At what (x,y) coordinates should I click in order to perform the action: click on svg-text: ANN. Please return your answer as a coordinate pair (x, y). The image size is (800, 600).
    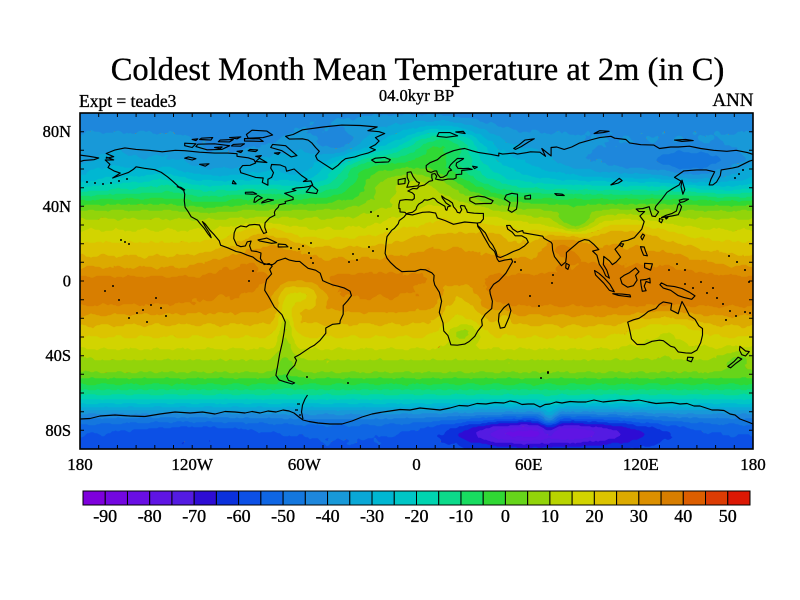
    Looking at the image, I should click on (732, 100).